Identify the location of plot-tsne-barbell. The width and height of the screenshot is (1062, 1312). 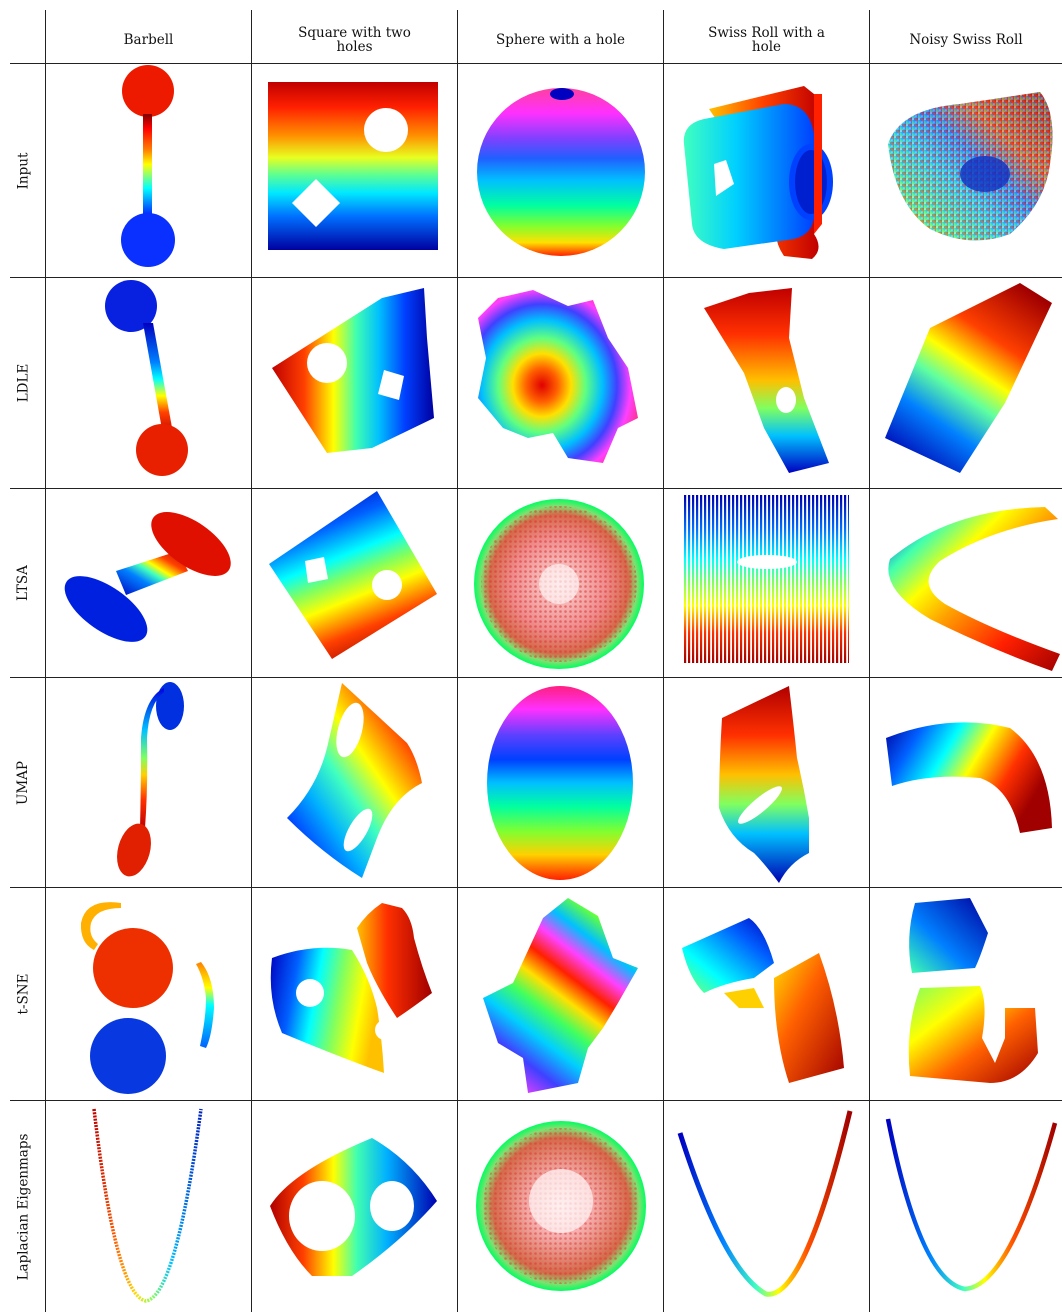
(148, 994).